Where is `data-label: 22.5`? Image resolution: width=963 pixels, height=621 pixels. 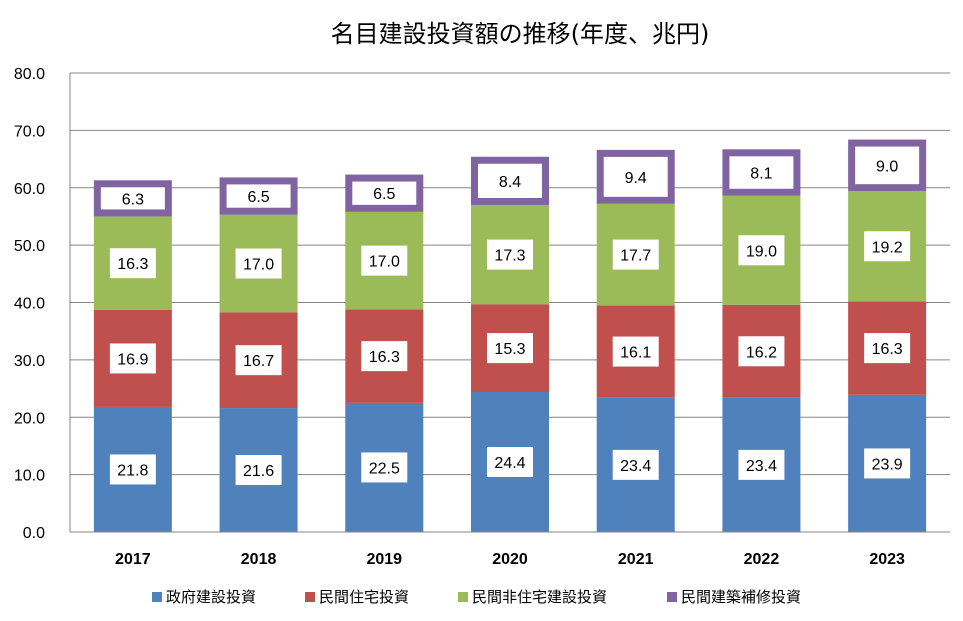
data-label: 22.5 is located at coordinates (384, 468).